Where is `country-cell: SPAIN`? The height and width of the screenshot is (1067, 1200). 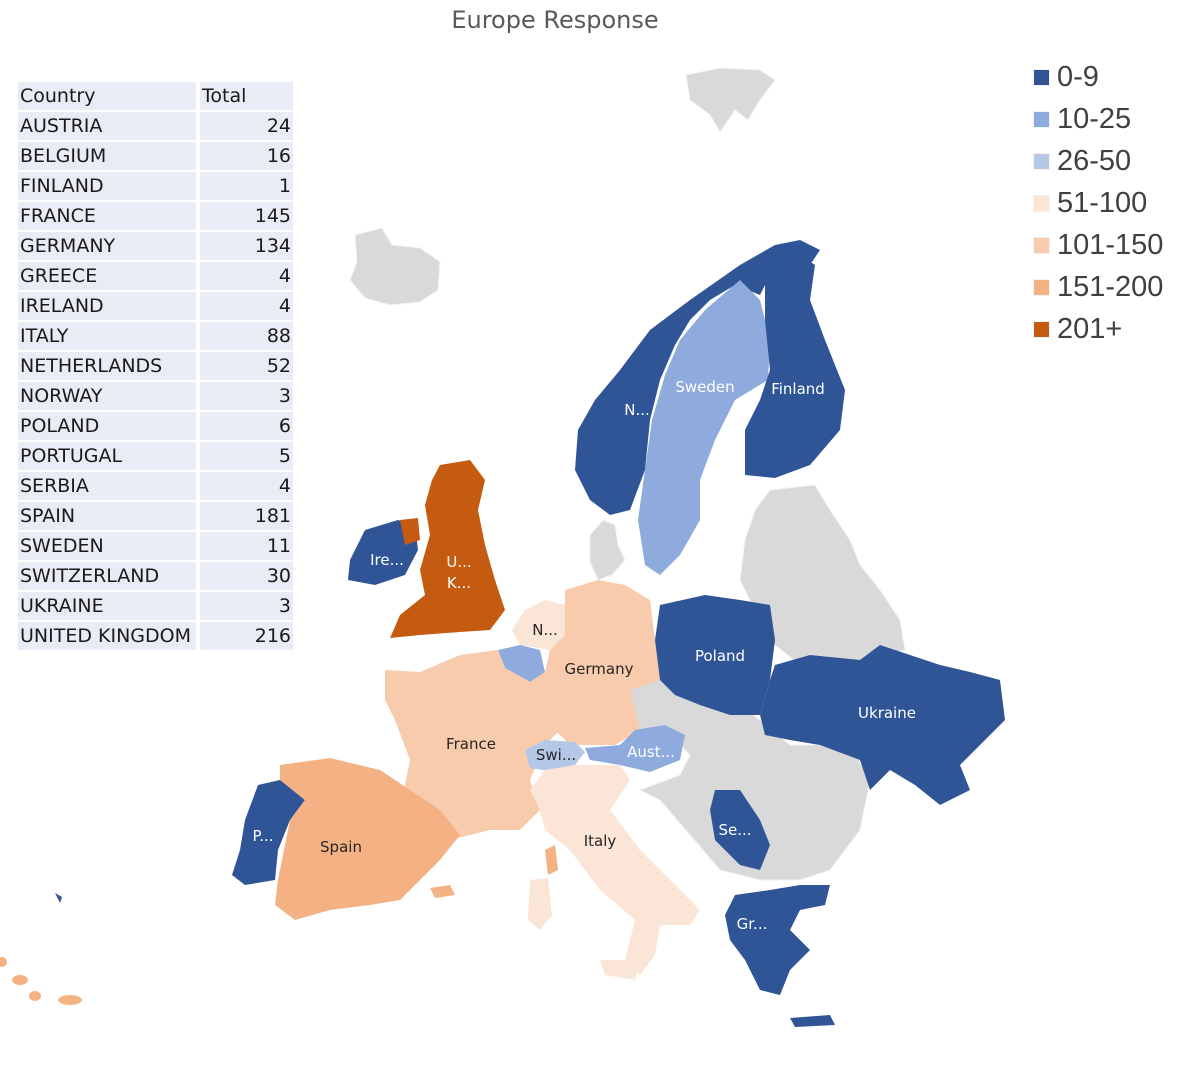
country-cell: SPAIN is located at coordinates (109, 516).